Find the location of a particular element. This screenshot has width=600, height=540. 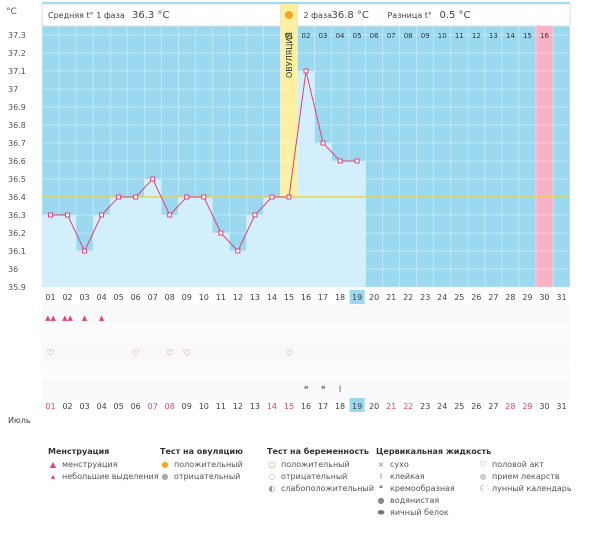

date-label: 01 is located at coordinates (50, 406).